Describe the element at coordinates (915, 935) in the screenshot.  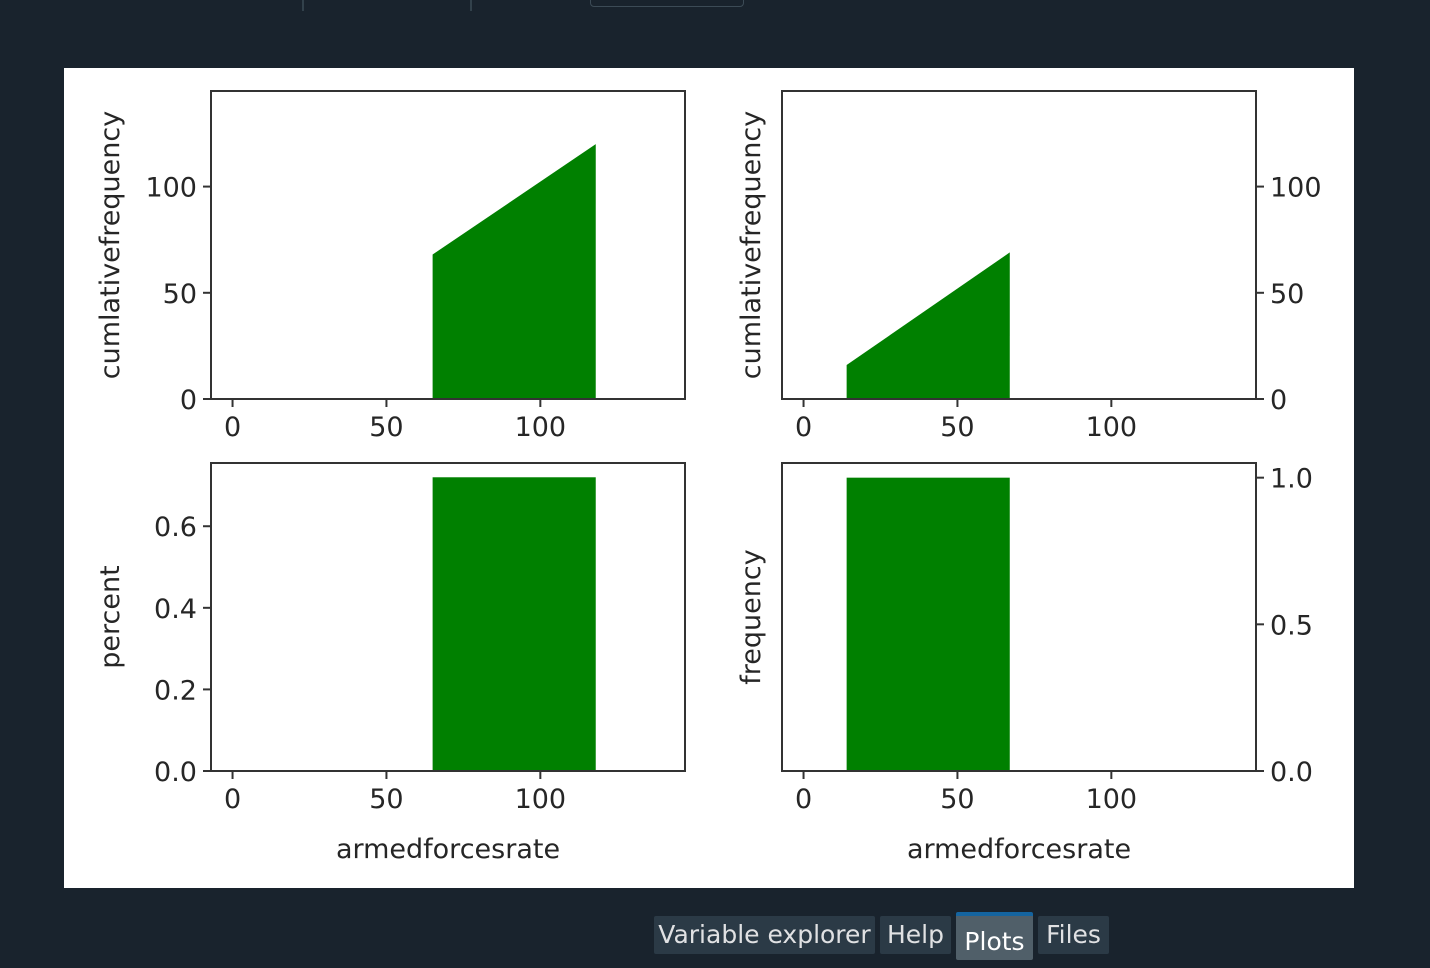
I see `tab-help: Help` at that location.